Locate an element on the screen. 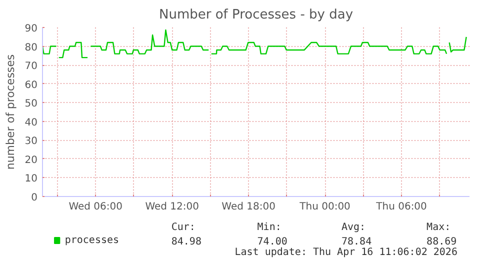  x-tick-label: Wed 18:00 is located at coordinates (249, 207).